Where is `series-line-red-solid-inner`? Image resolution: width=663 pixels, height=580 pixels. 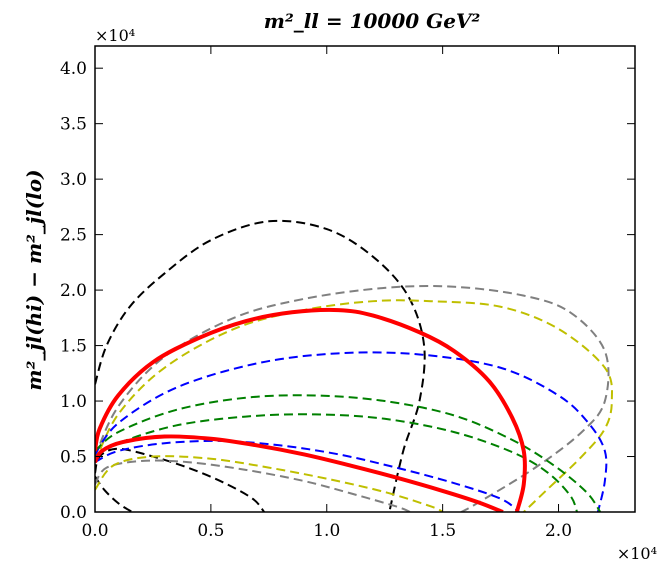
series-line-red-solid-inner is located at coordinates (299, 473).